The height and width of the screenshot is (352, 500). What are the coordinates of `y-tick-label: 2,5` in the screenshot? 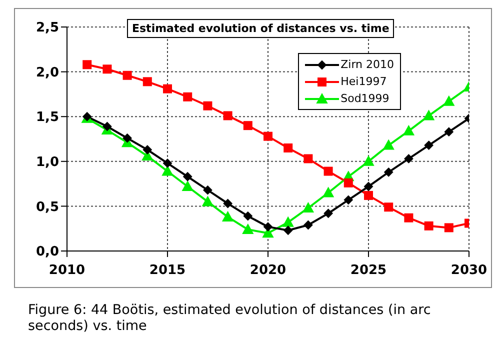 It's located at (47, 28).